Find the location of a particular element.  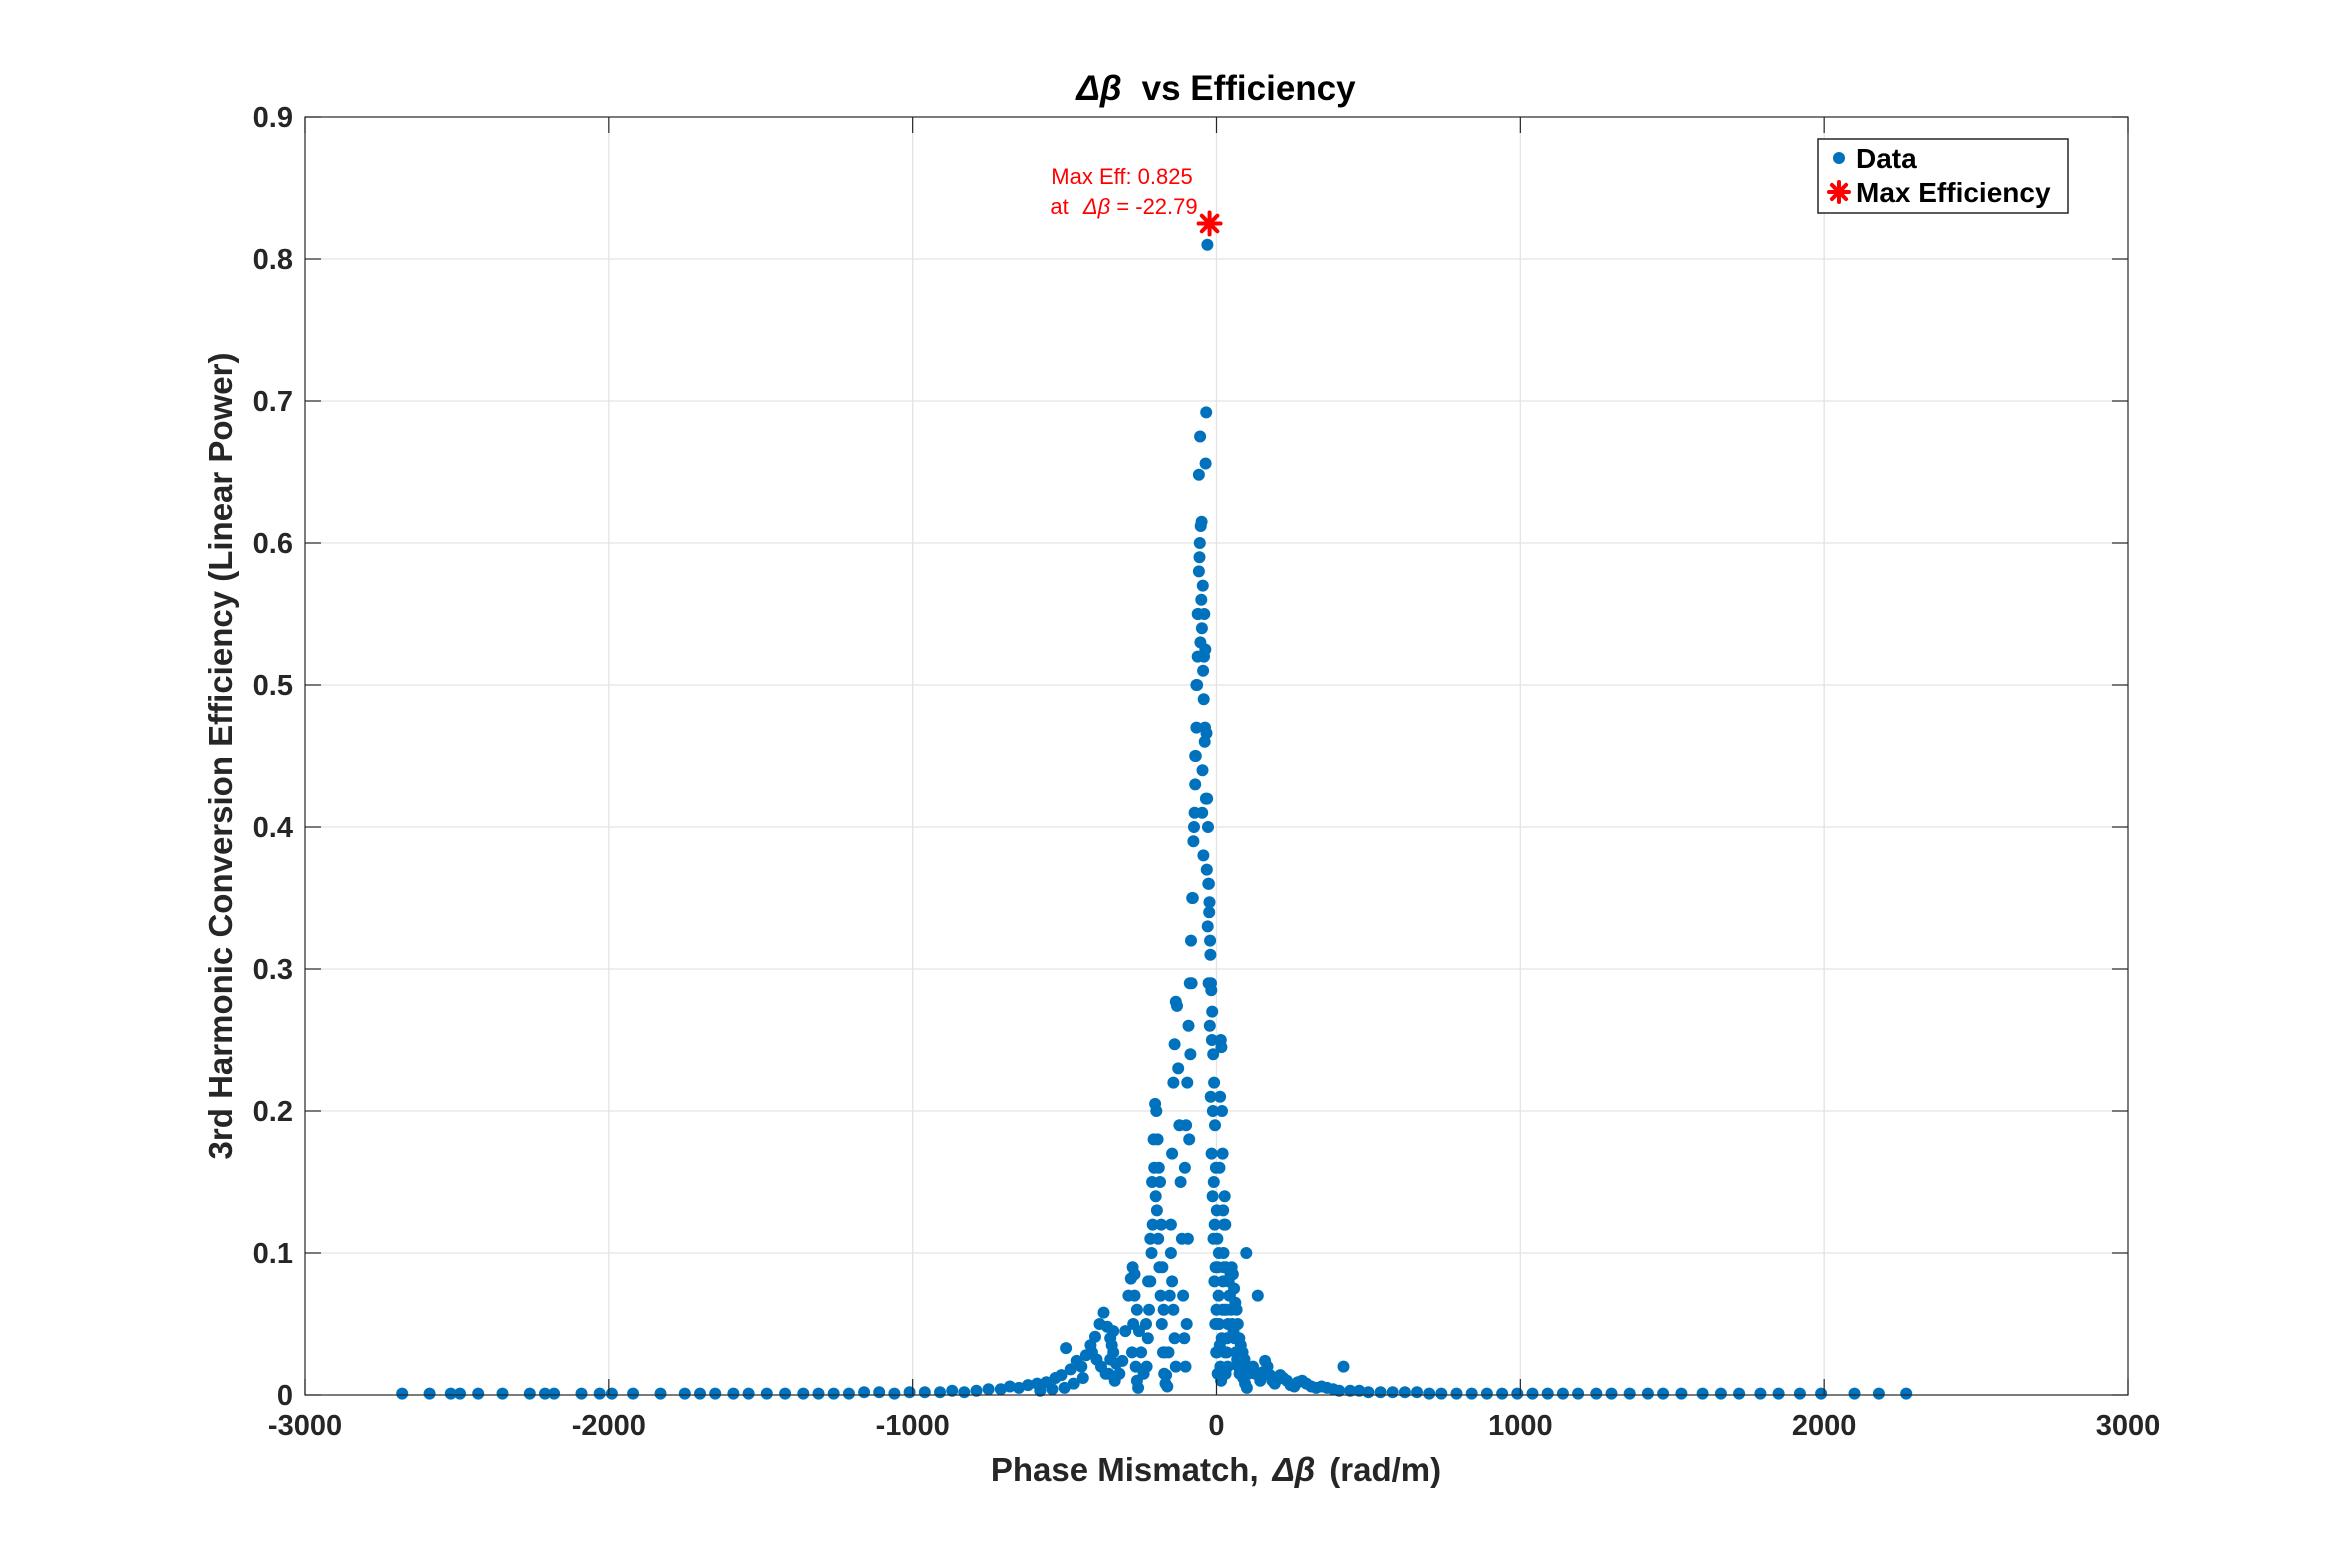

legend: Data Max Efficiency is located at coordinates (1943, 176).